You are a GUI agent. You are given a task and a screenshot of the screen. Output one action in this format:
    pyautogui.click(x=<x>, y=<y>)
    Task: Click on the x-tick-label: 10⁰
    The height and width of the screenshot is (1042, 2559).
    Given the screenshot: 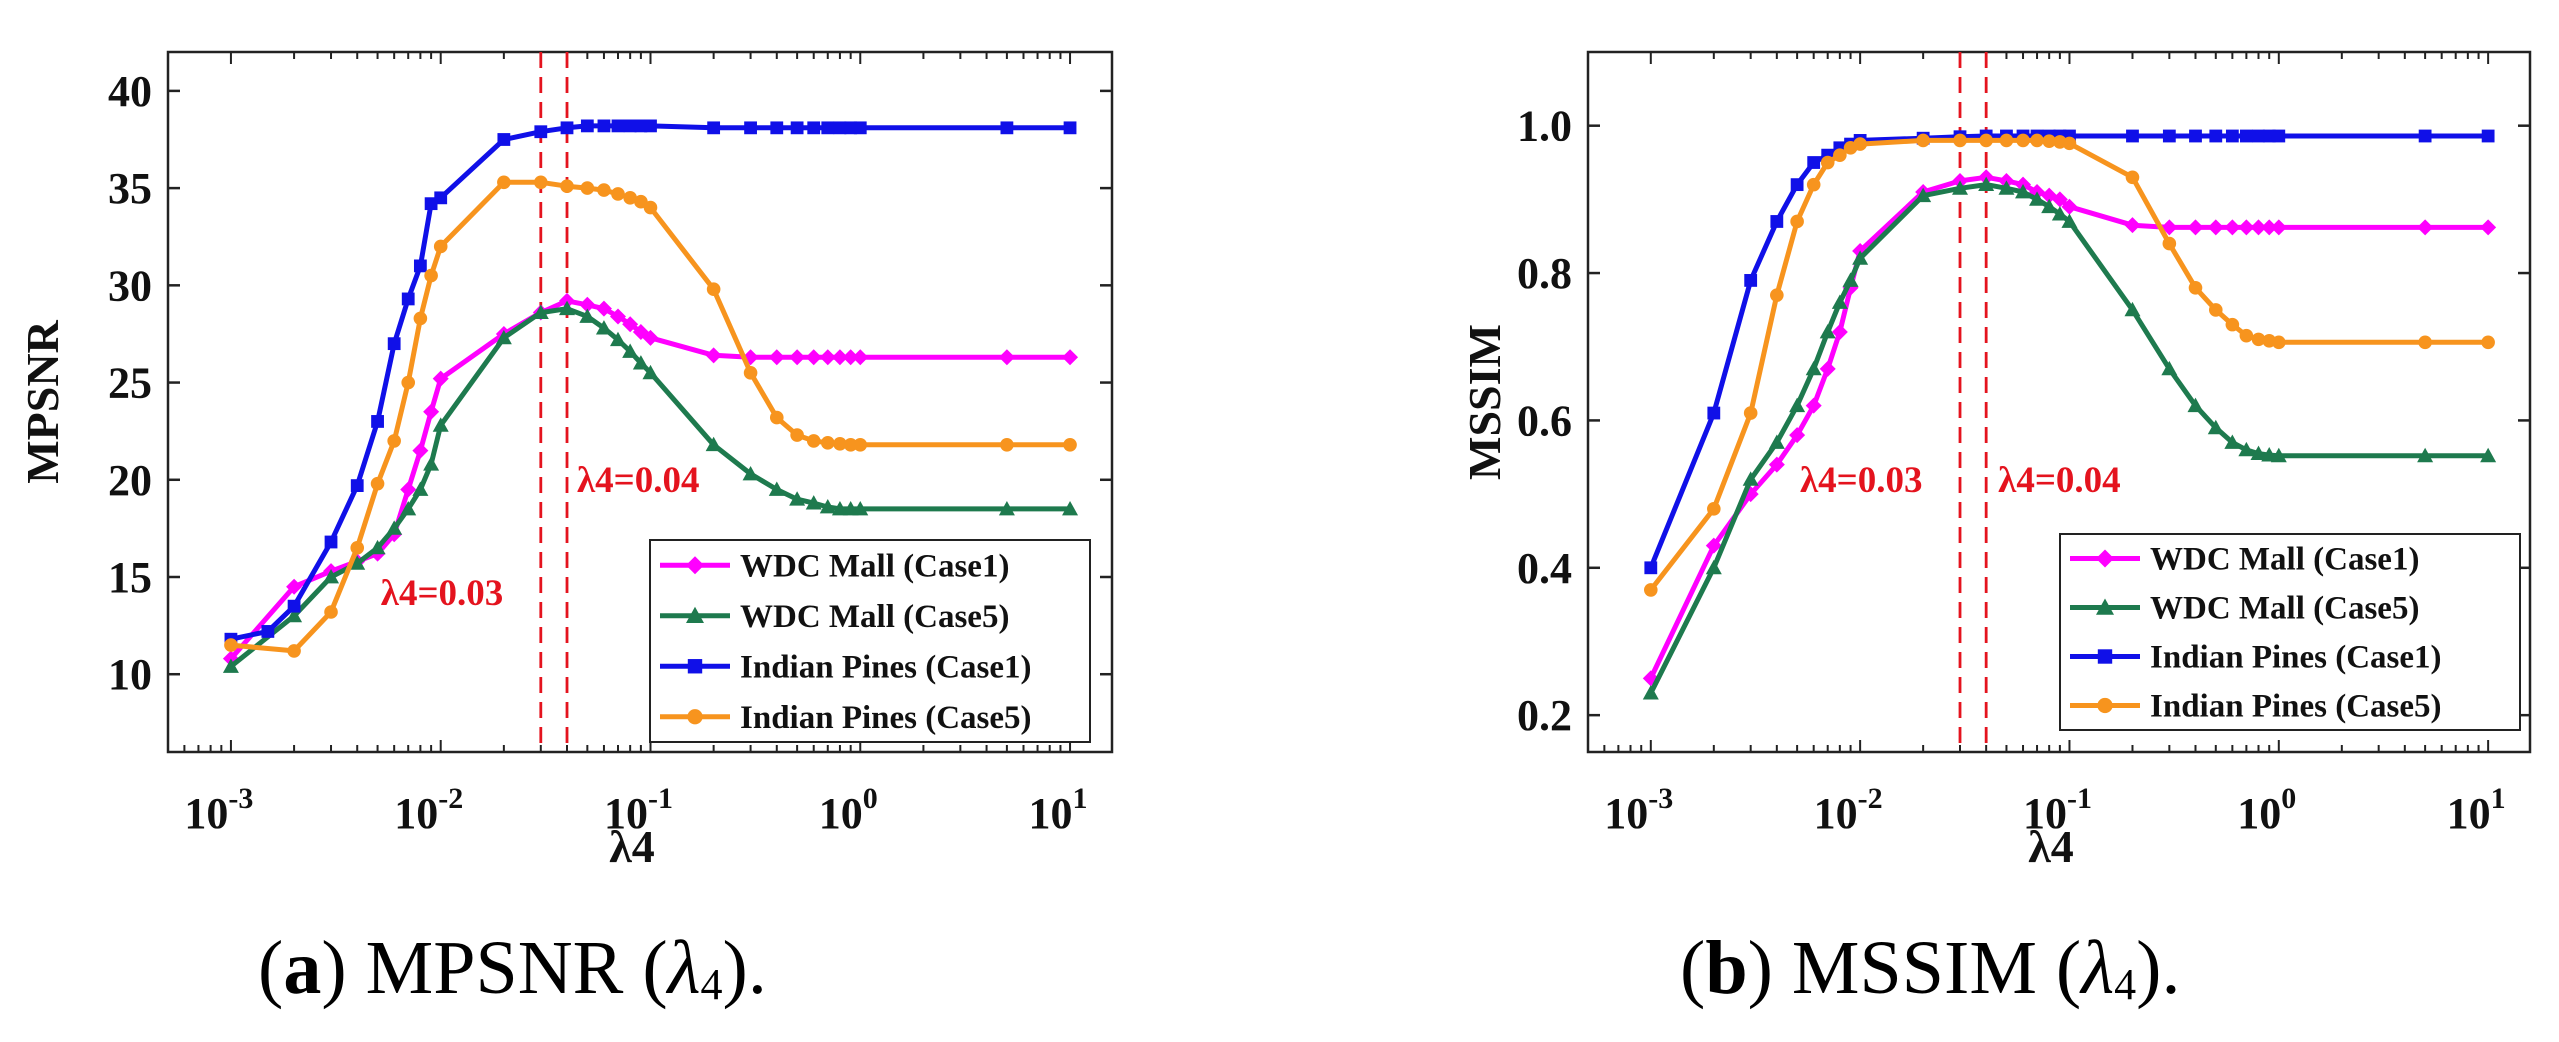 What is the action you would take?
    pyautogui.click(x=2266, y=810)
    